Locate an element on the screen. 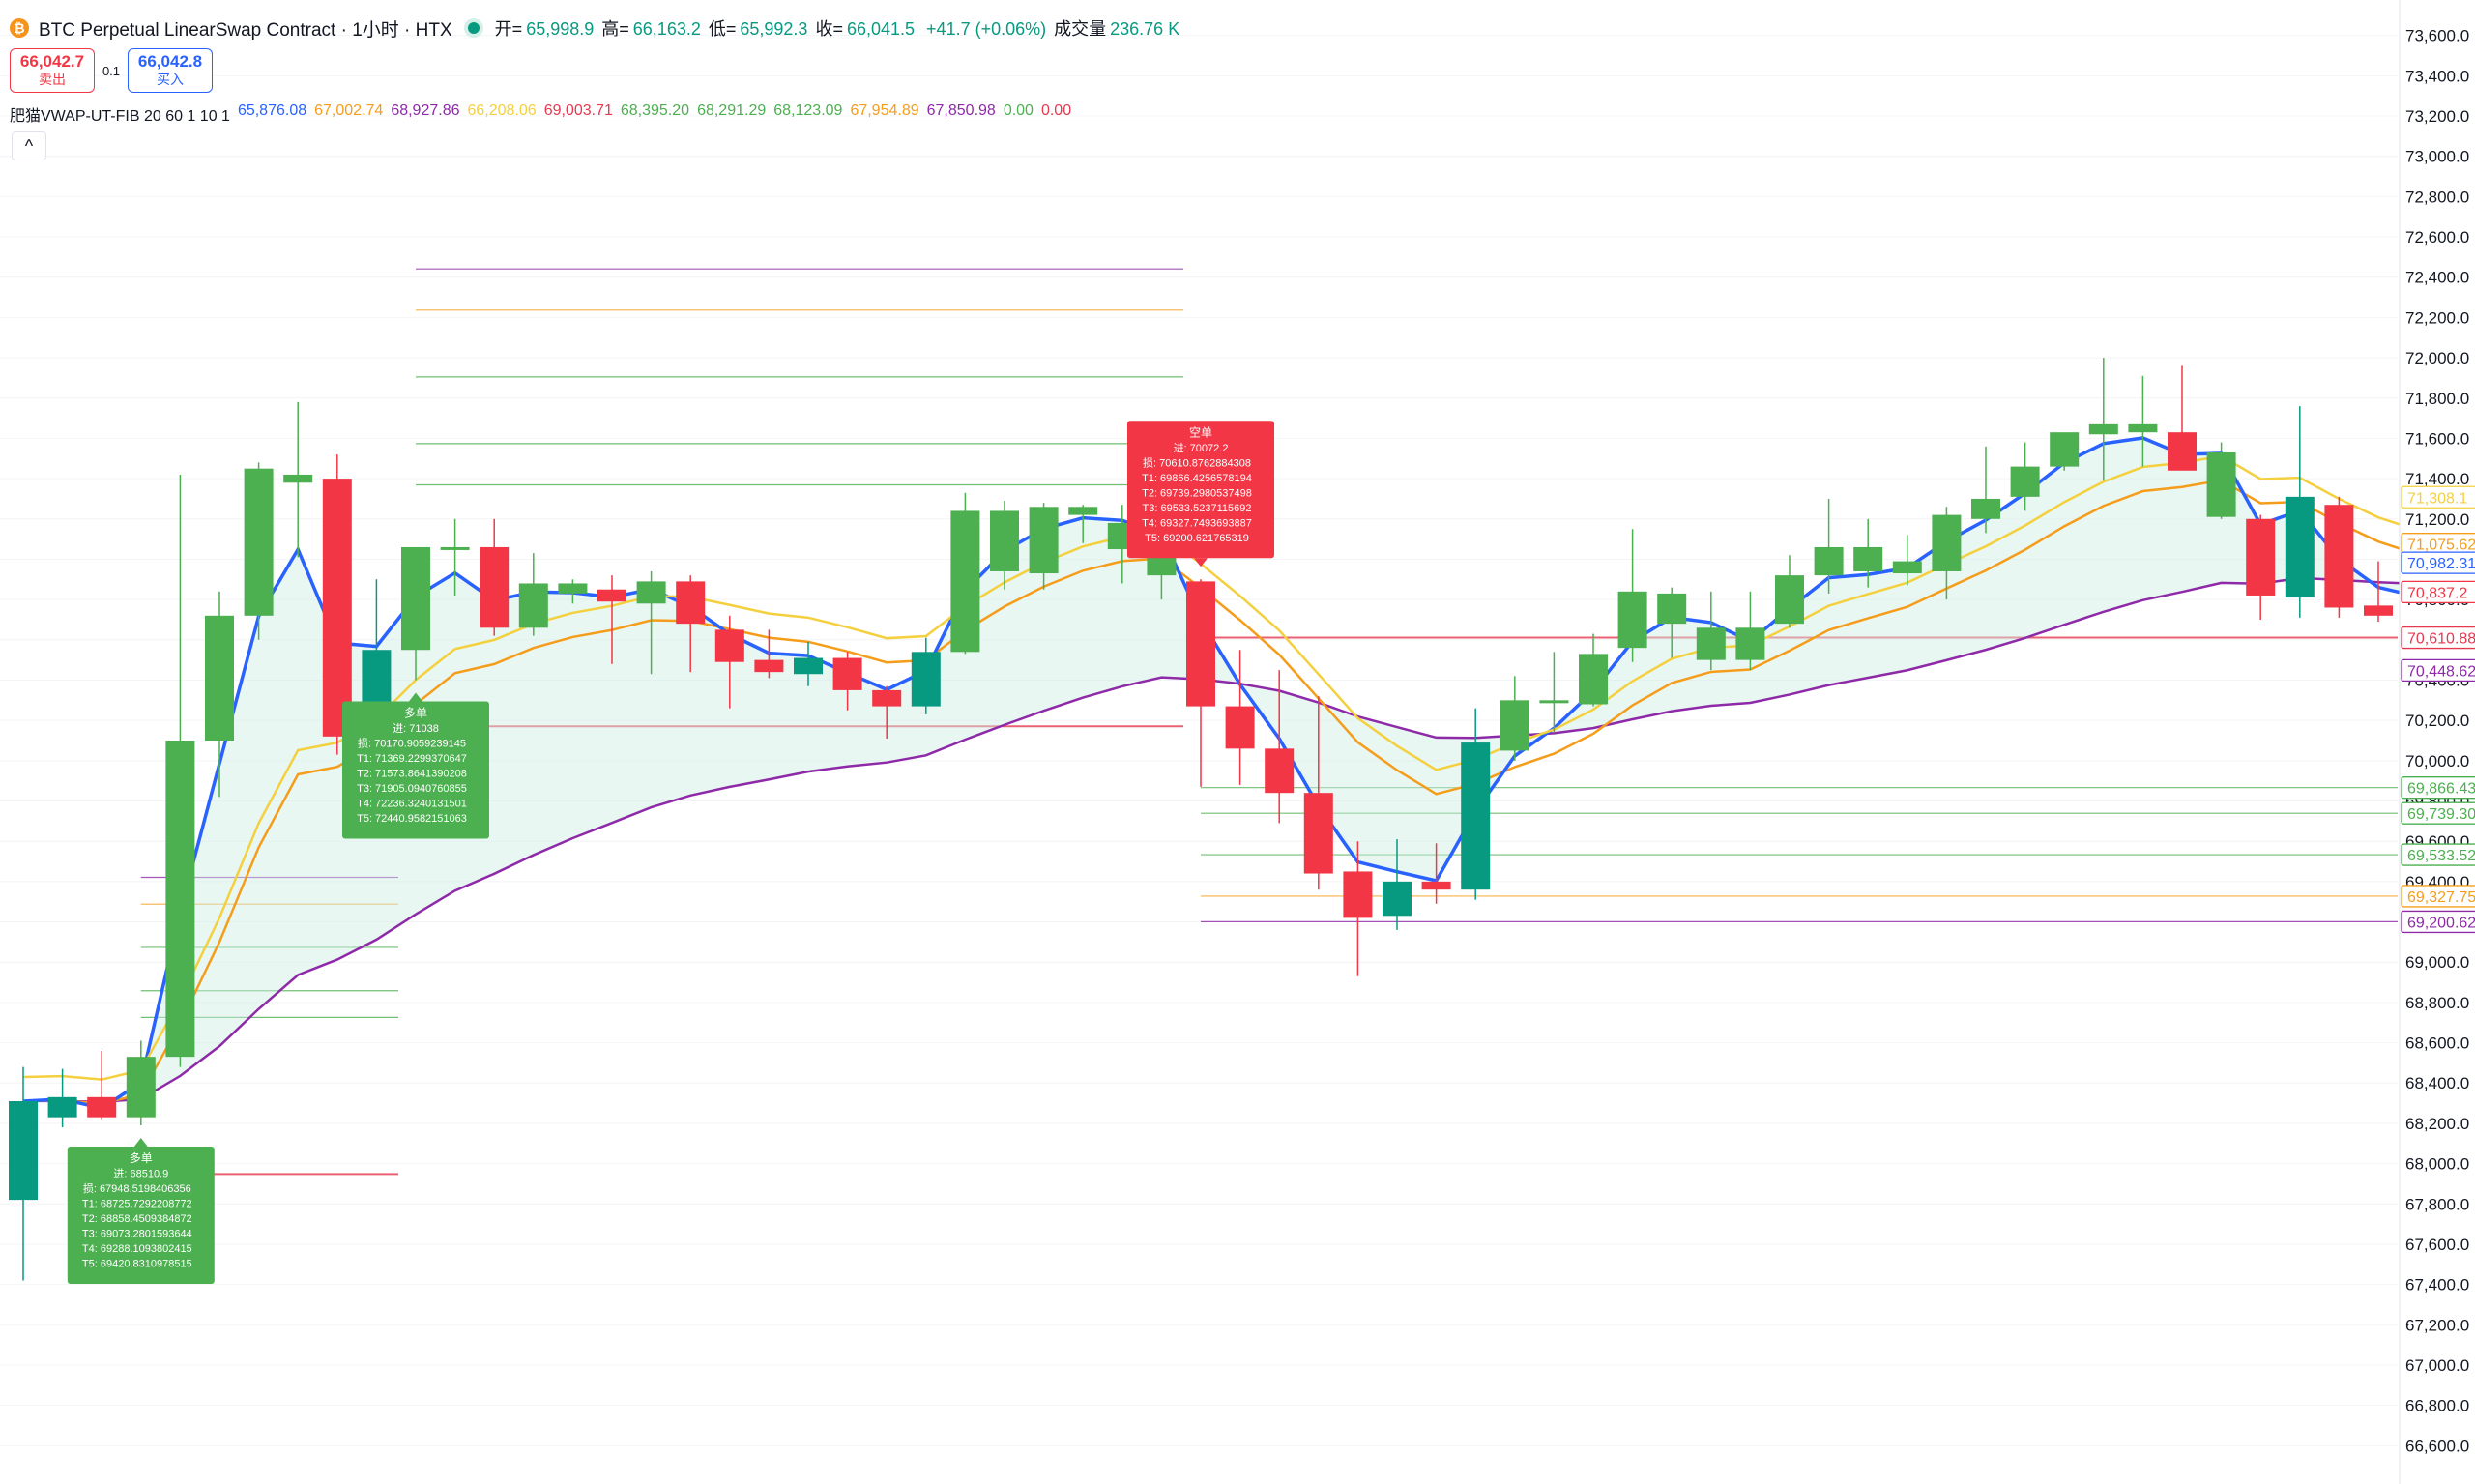 Image resolution: width=2475 pixels, height=1484 pixels. y-tick-label: 66,600.0 is located at coordinates (2437, 1446).